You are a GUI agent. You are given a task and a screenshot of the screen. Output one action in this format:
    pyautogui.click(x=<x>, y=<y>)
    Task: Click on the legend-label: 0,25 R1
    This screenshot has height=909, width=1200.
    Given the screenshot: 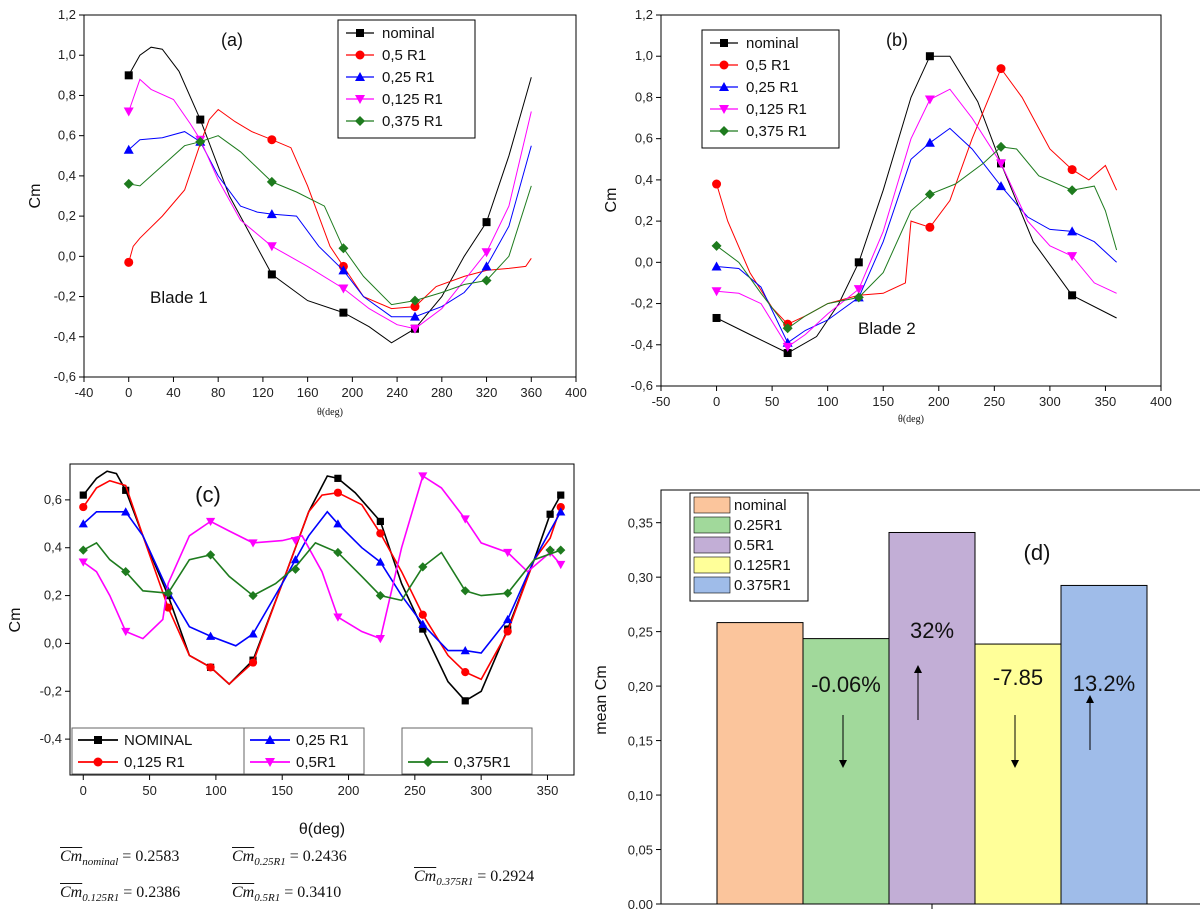 What is the action you would take?
    pyautogui.click(x=772, y=87)
    